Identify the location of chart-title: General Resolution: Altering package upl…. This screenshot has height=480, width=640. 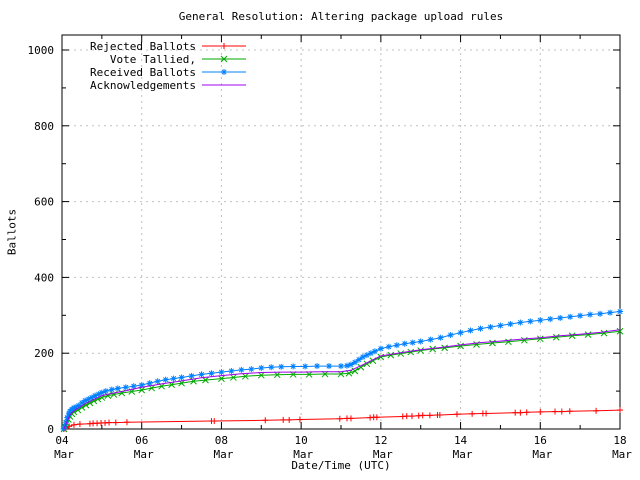
(341, 16).